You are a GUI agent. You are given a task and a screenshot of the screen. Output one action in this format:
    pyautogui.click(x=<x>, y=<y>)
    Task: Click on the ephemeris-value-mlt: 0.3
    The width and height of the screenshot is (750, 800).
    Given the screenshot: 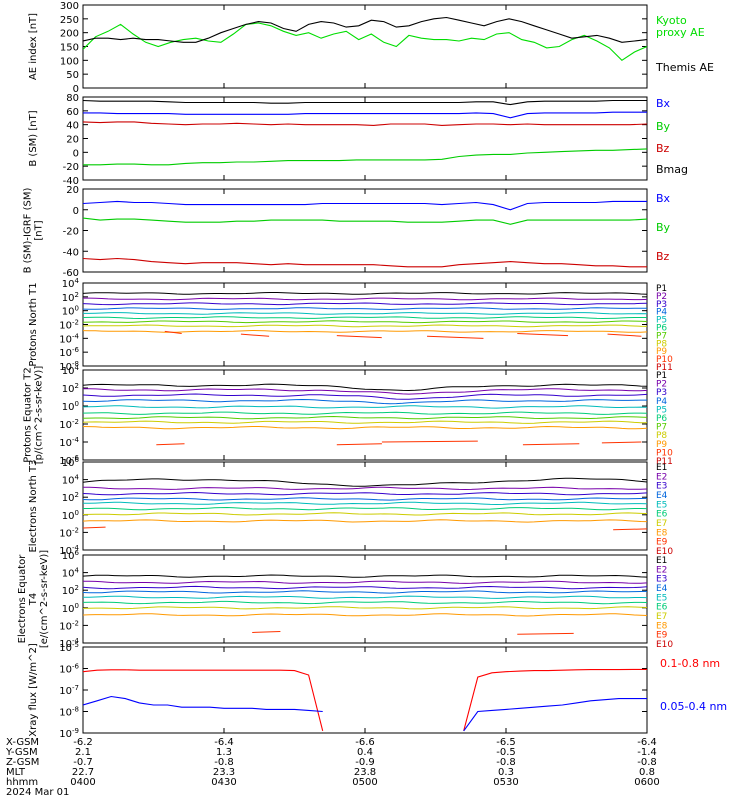 What is the action you would take?
    pyautogui.click(x=506, y=772)
    